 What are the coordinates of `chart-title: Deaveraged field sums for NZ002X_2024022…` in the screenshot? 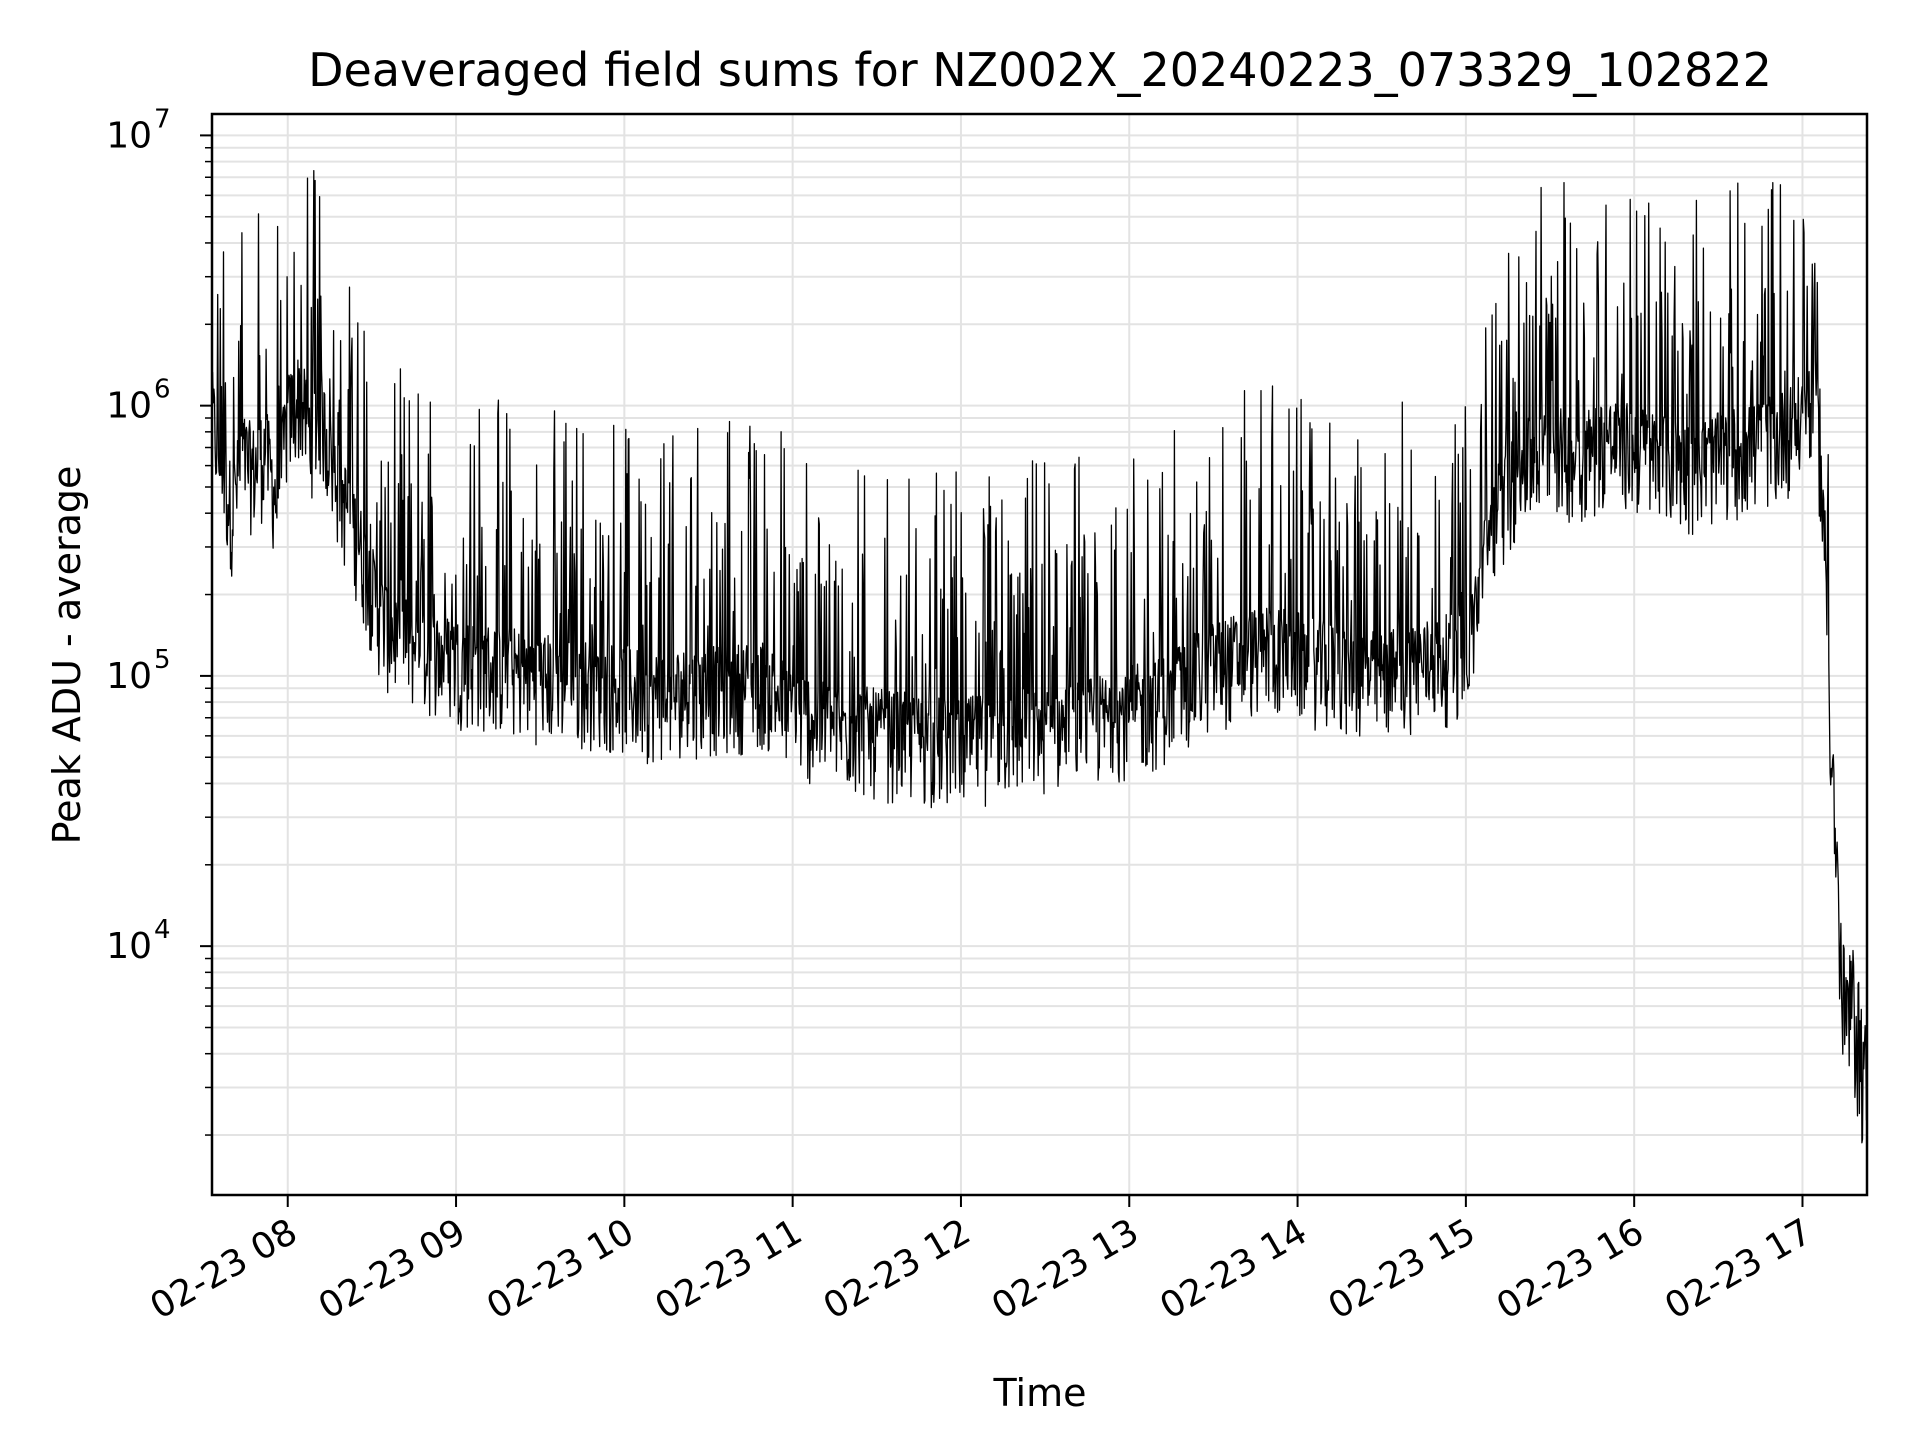 It's located at (1040, 70).